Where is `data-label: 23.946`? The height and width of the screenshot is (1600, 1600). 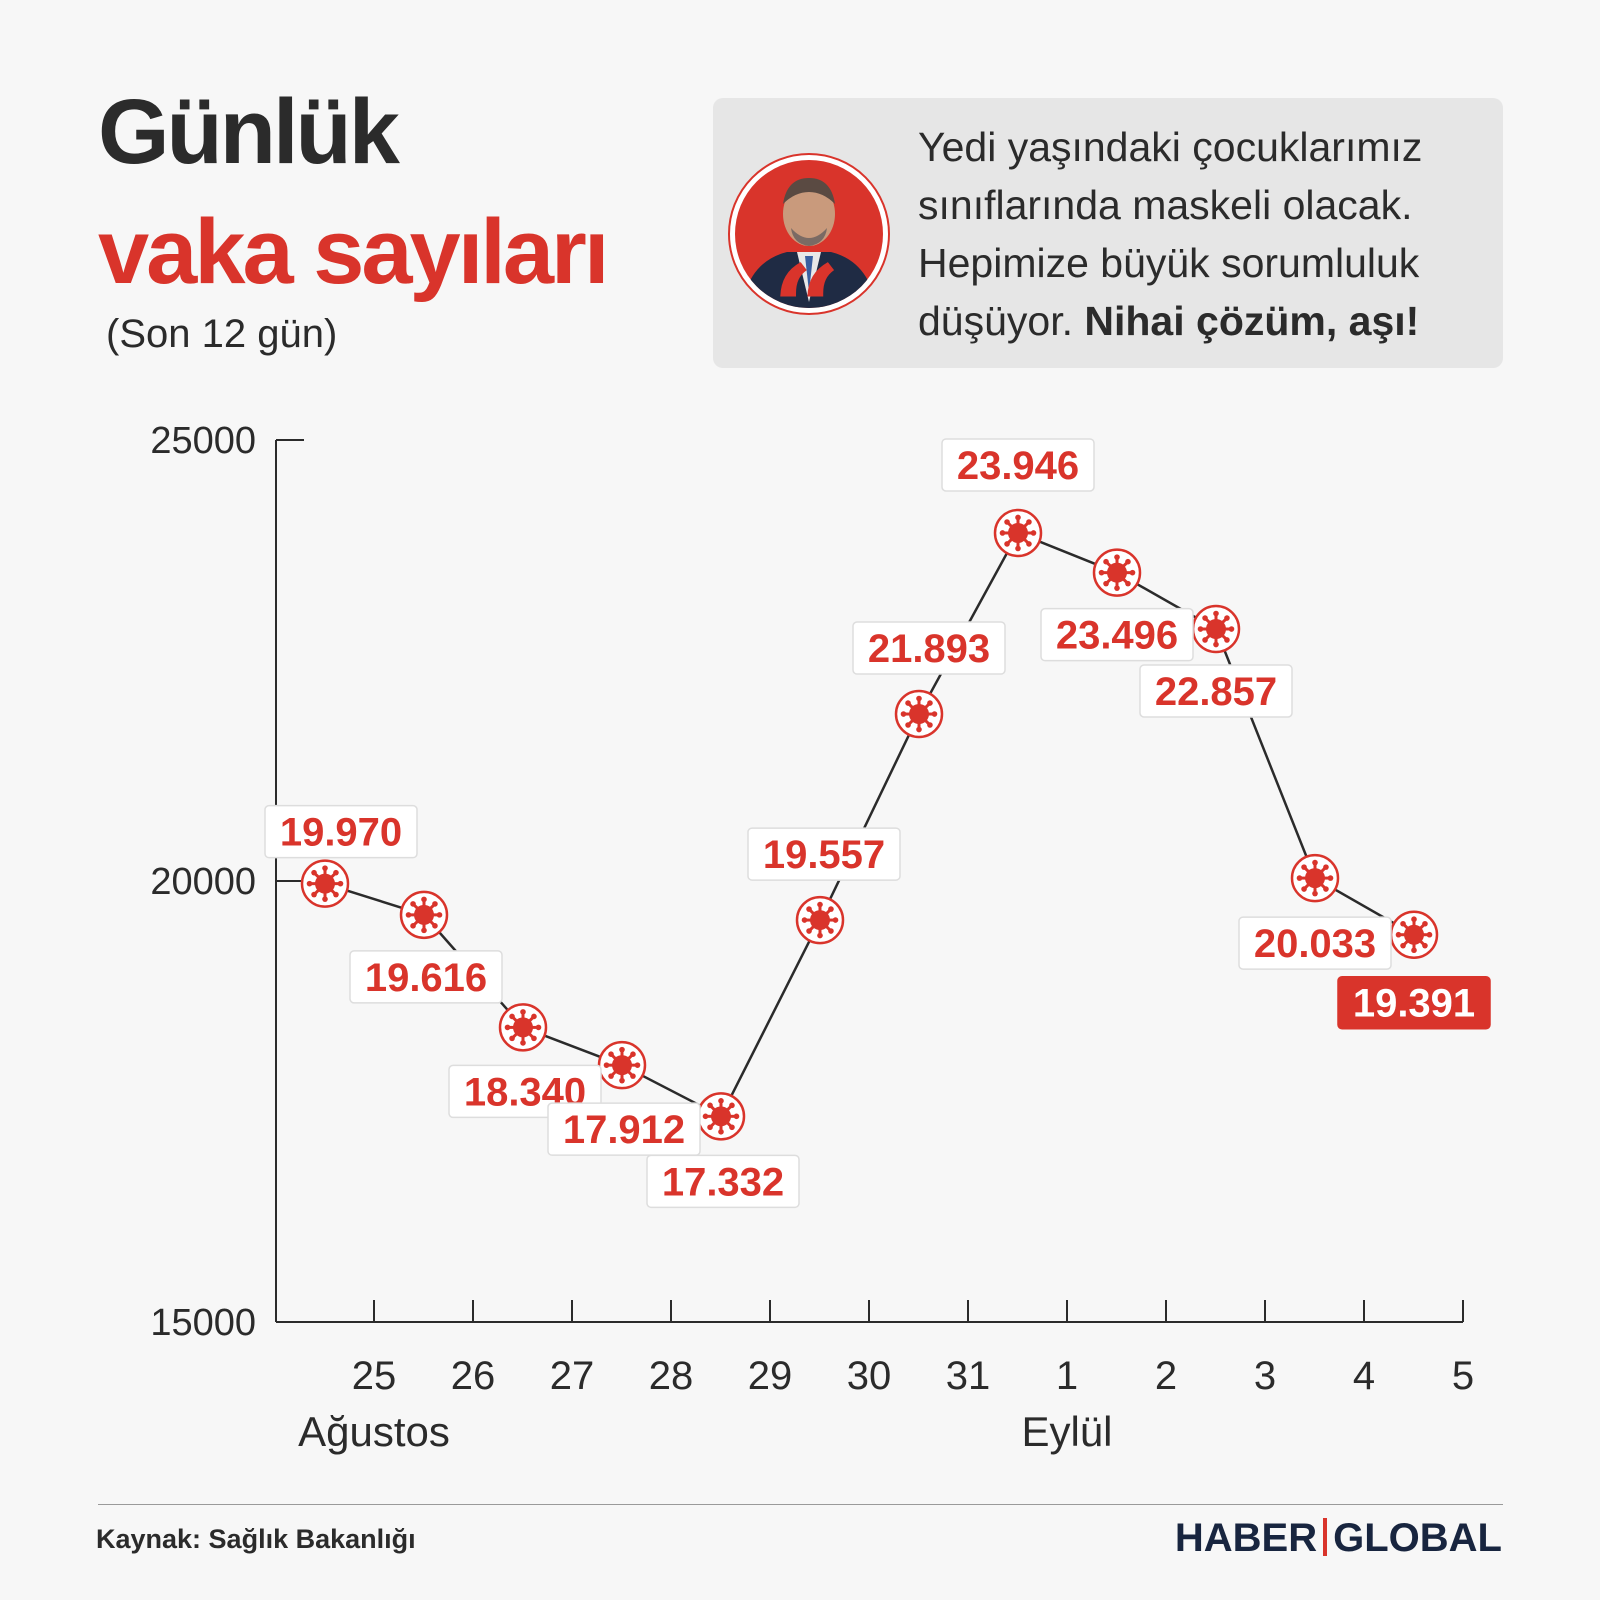
data-label: 23.946 is located at coordinates (1018, 466).